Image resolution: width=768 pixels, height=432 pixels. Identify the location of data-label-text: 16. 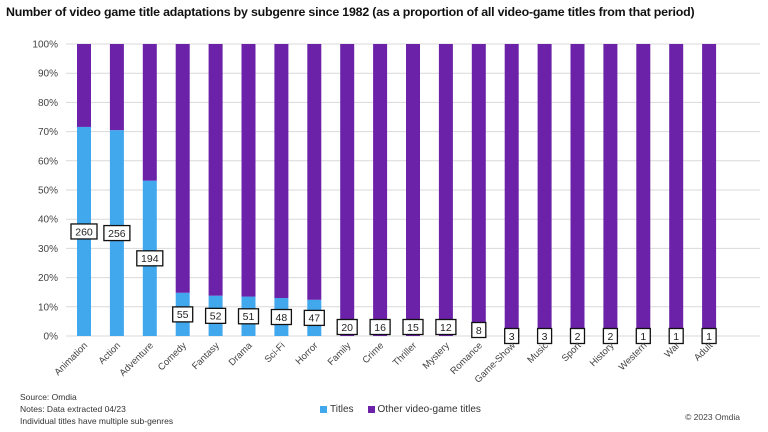
(380, 328).